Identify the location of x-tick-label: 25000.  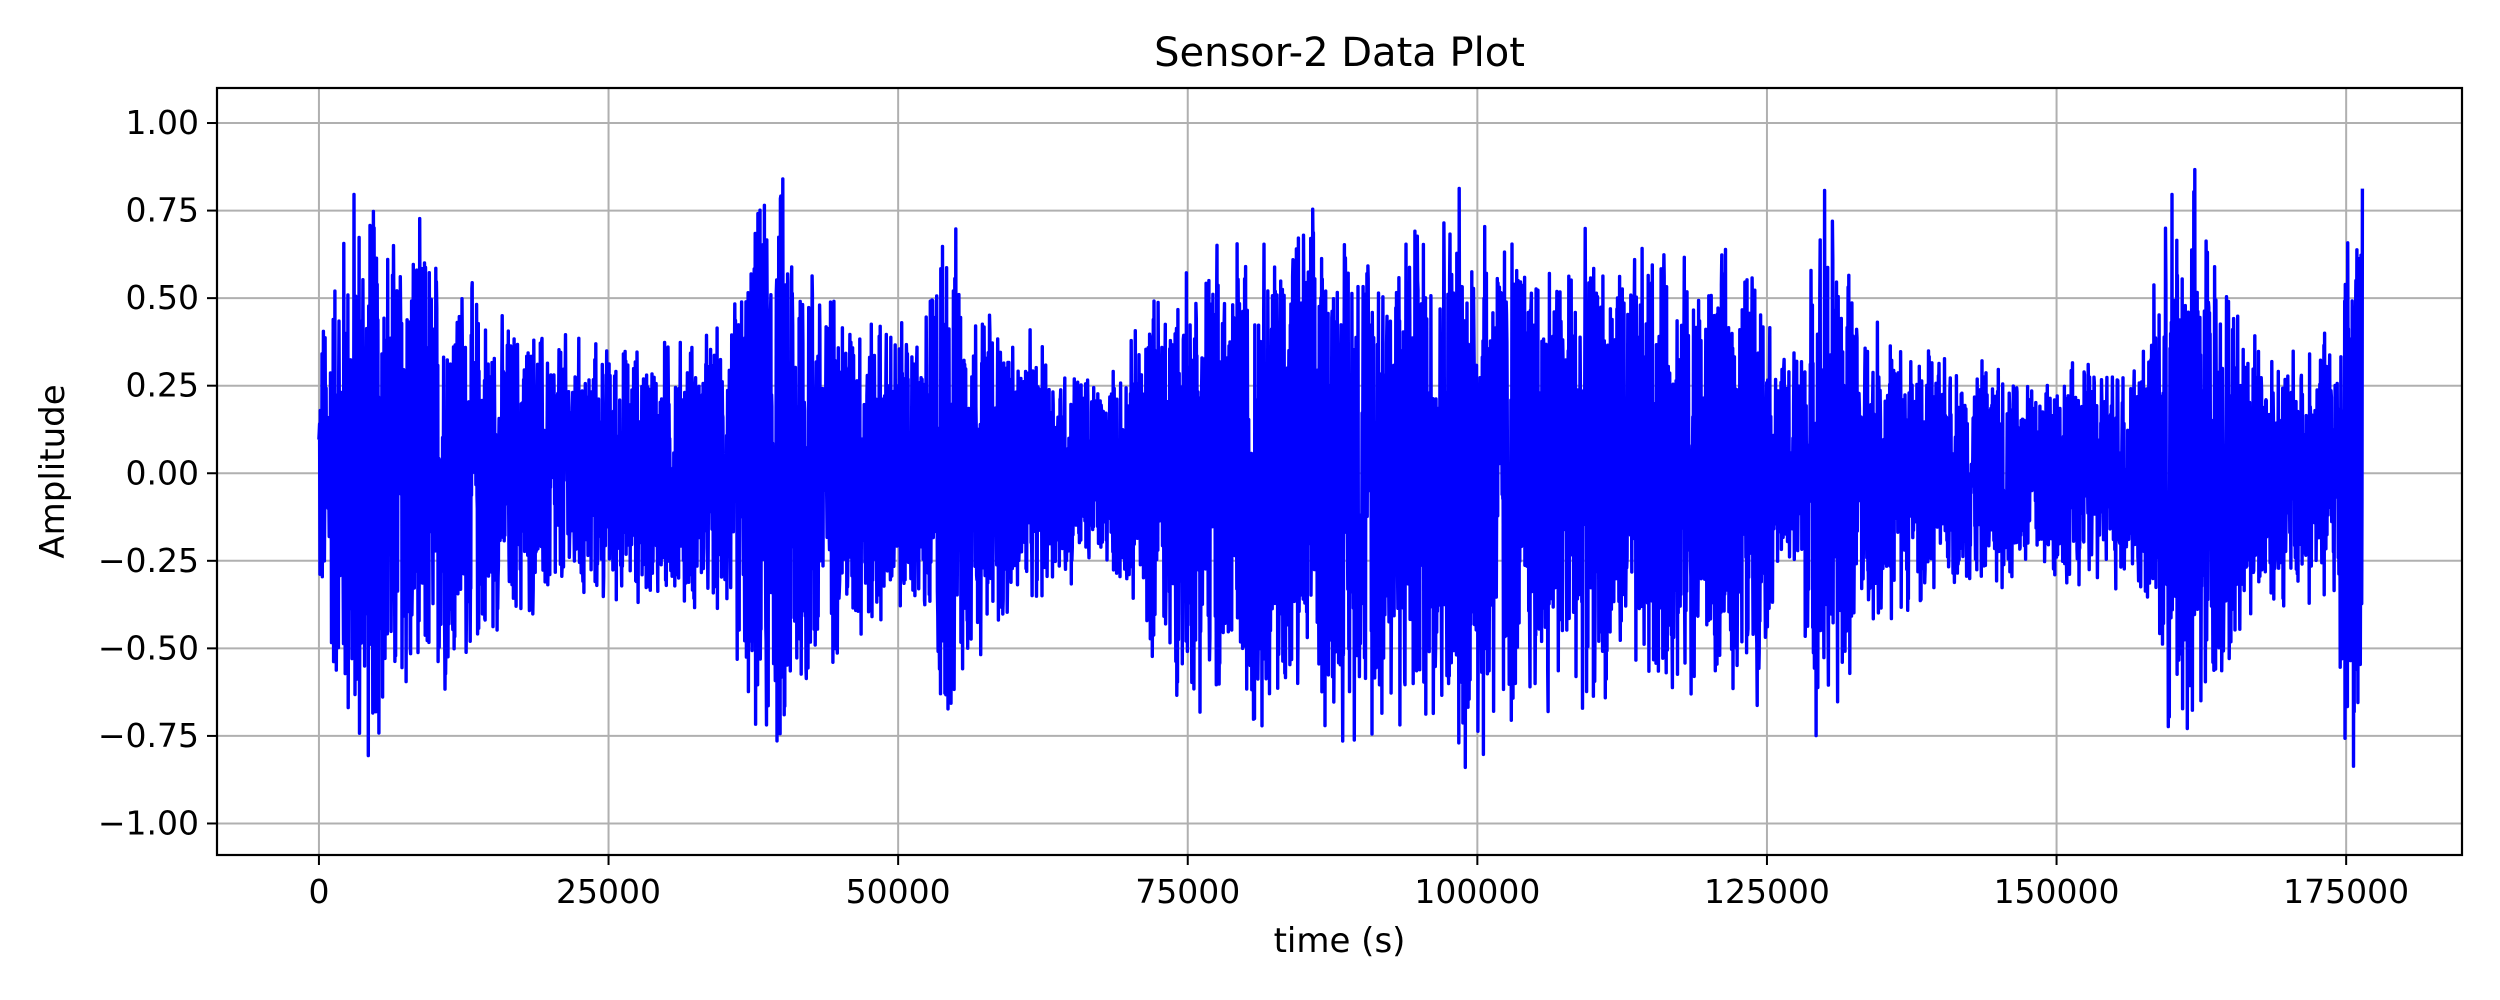
(608, 891).